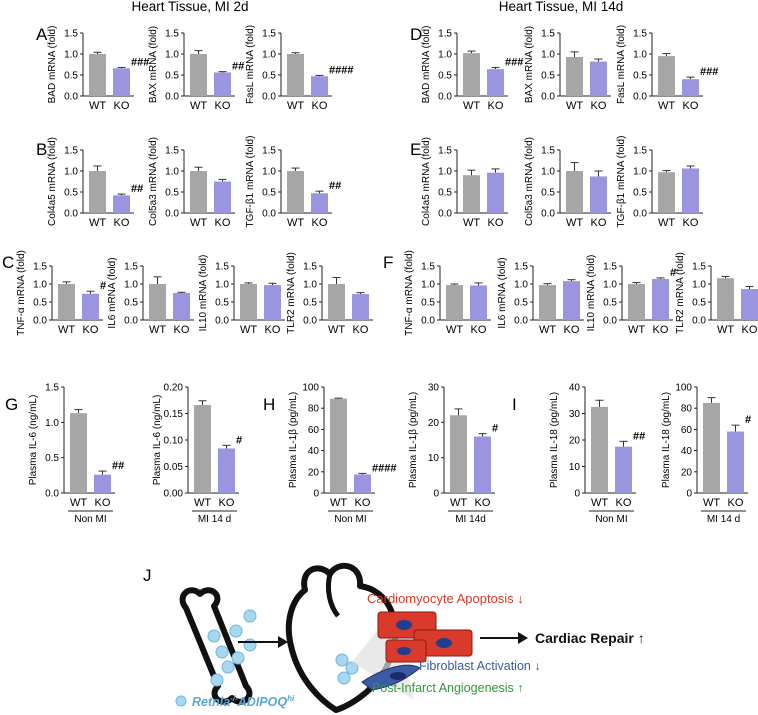 This screenshot has width=758, height=715. Describe the element at coordinates (567, 69) in the screenshot. I see `chart-d2: 0.0 0.5 1.0 1.5 BAX mRNA (fold) WT KO` at that location.